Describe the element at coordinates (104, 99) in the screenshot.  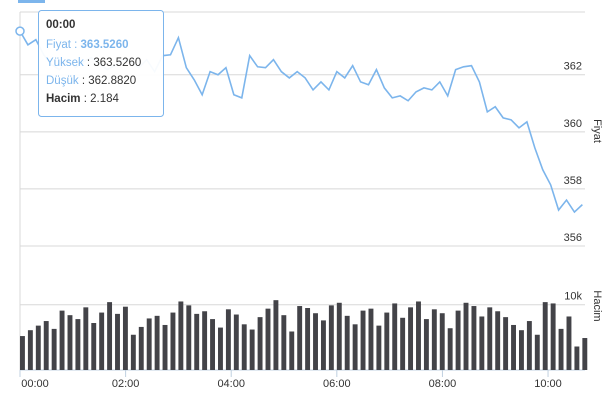
I see `tooltip-value: 2.184` at that location.